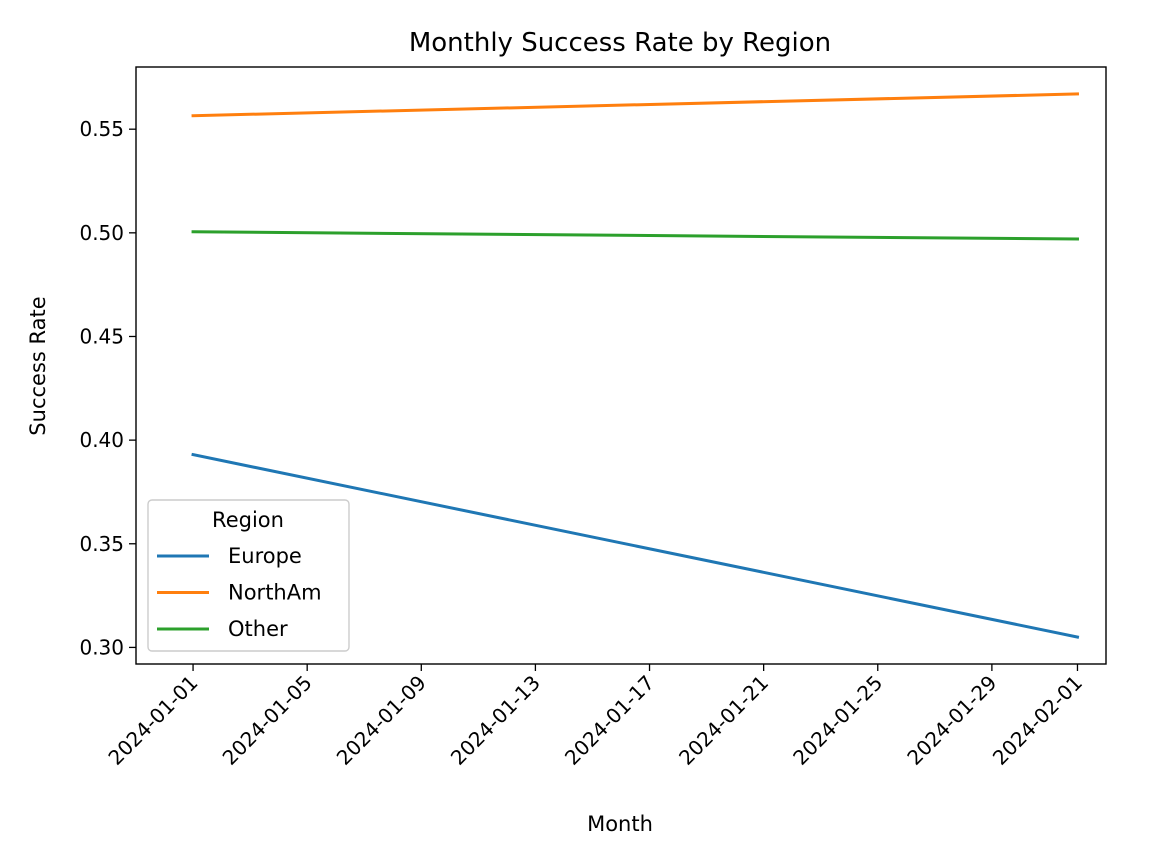  I want to click on series-line-northam, so click(635, 105).